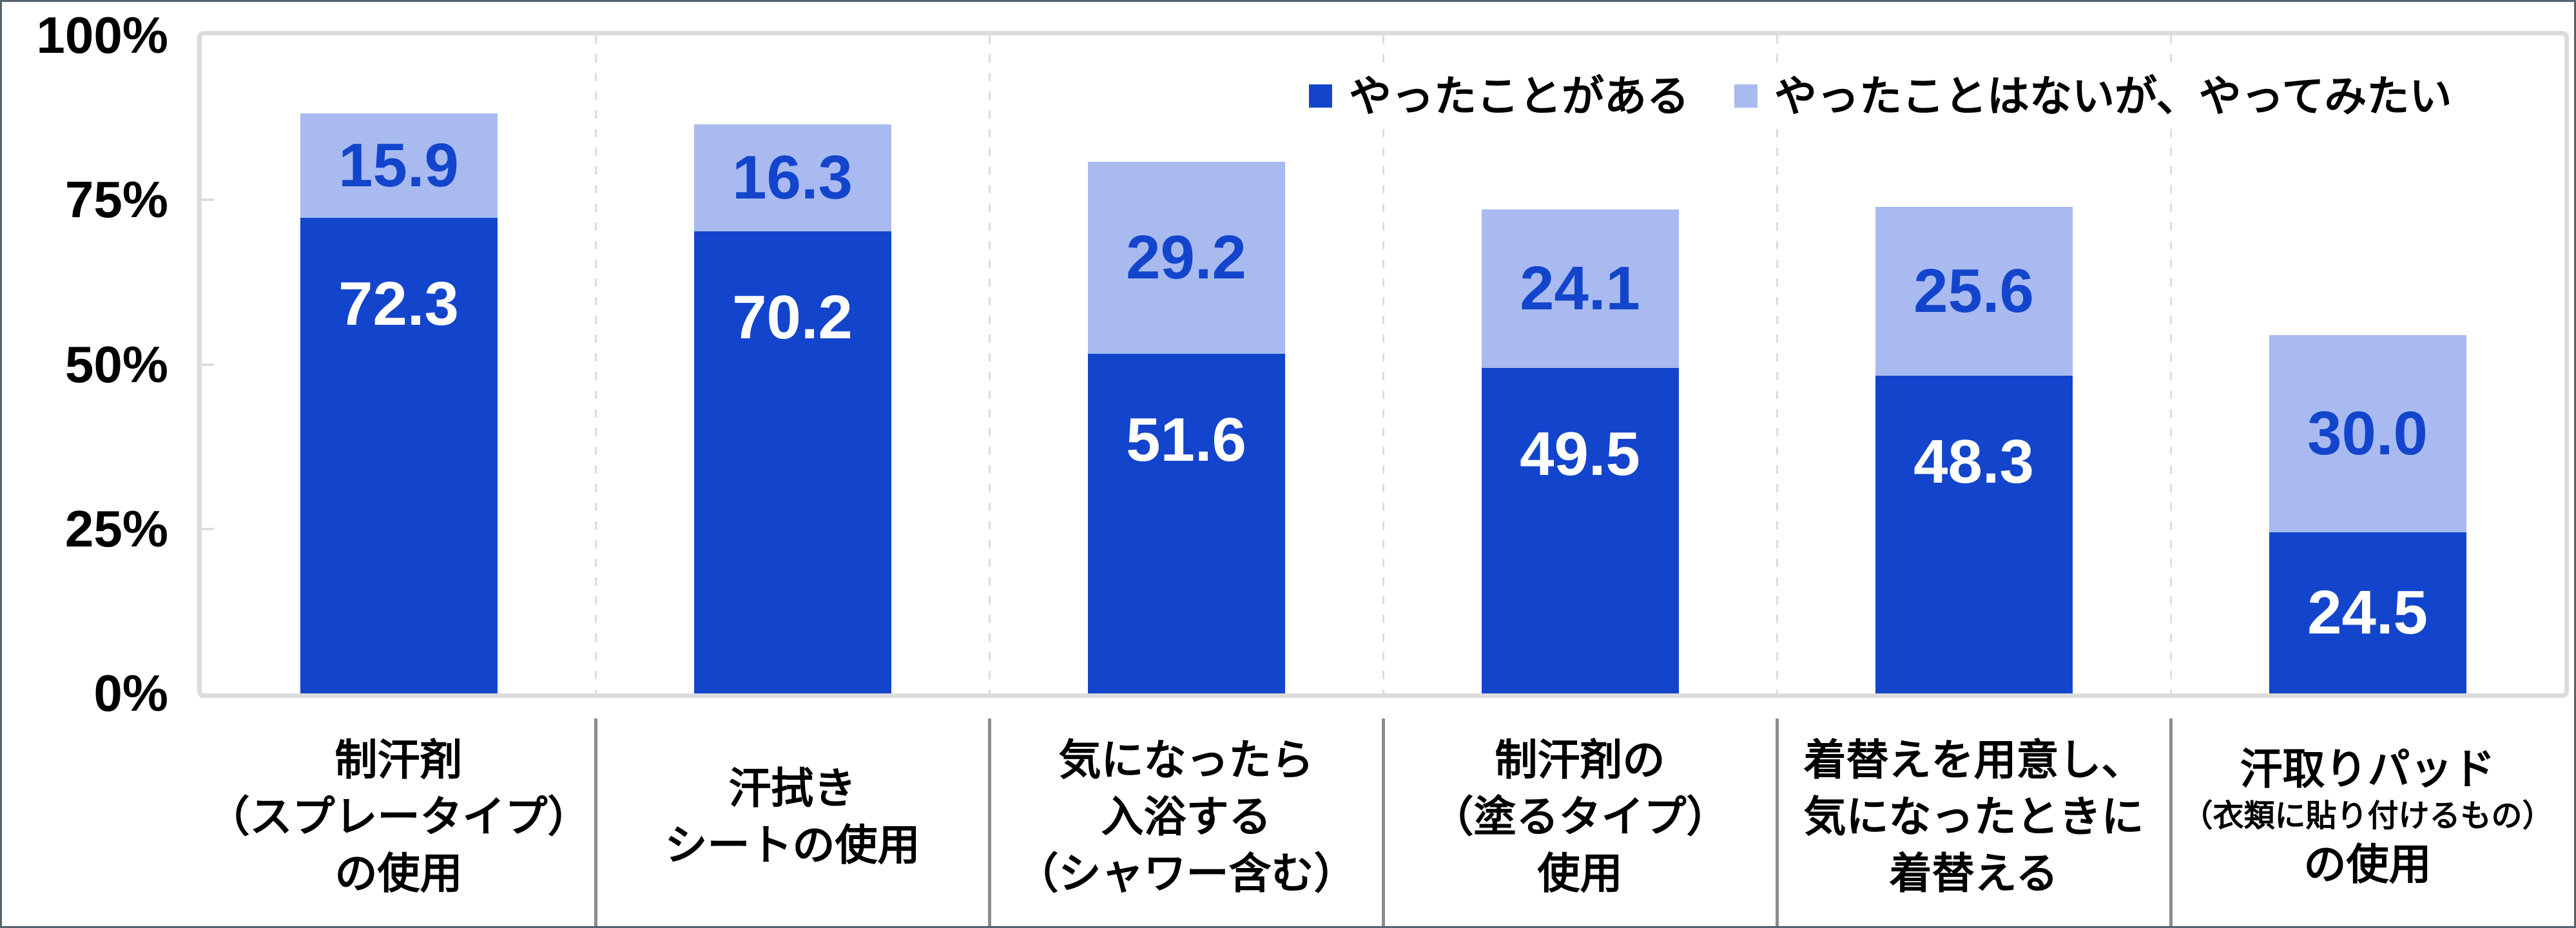  I want to click on bar-segment-want-to-try: 24.1, so click(1580, 288).